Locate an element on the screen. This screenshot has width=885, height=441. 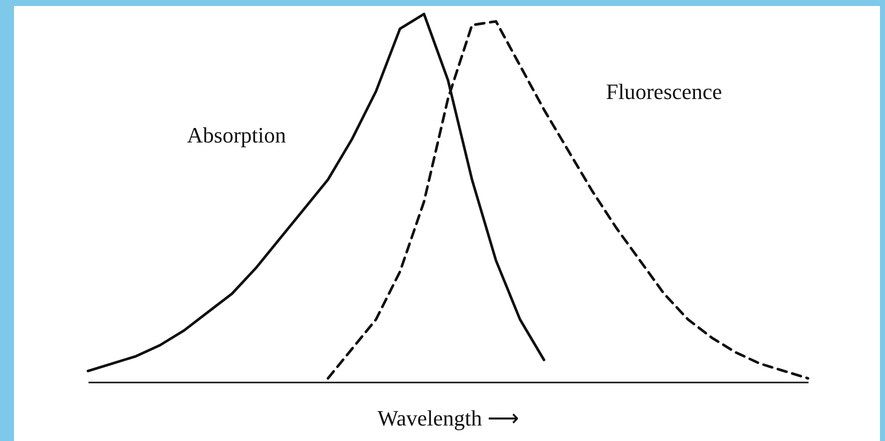
x-axis-title: Wavelength ⟶ is located at coordinates (448, 418).